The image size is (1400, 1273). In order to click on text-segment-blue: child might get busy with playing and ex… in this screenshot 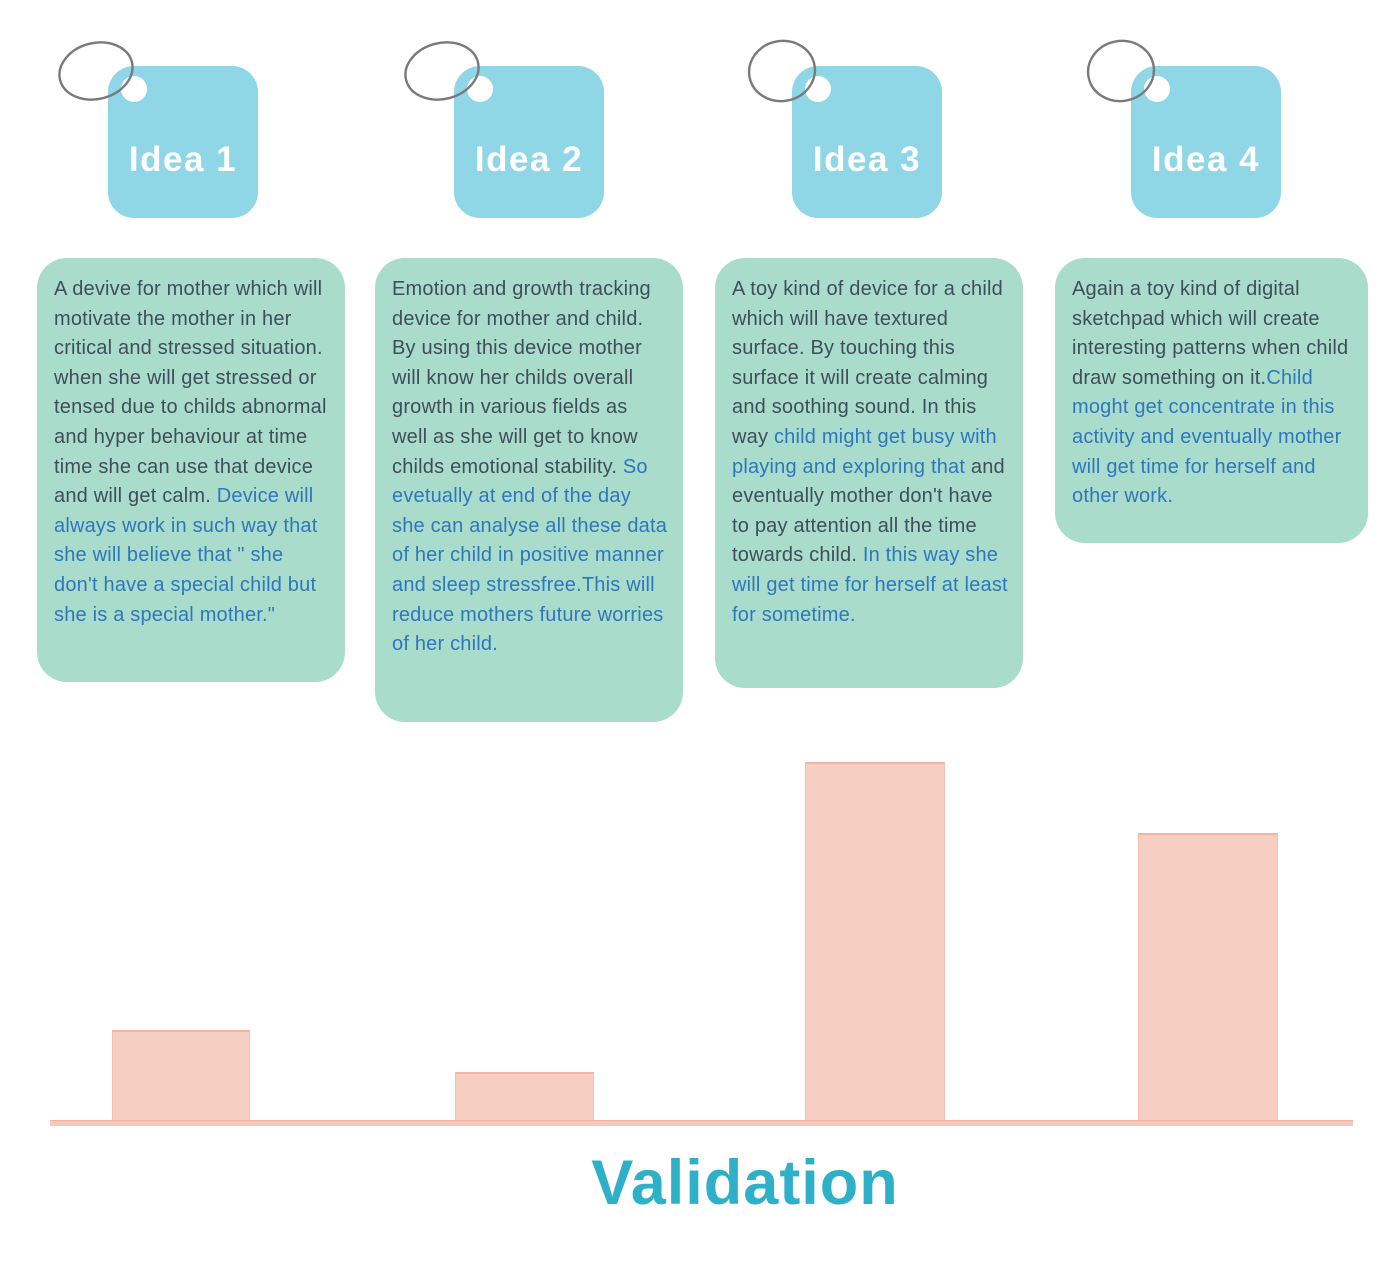, I will do `click(864, 451)`.